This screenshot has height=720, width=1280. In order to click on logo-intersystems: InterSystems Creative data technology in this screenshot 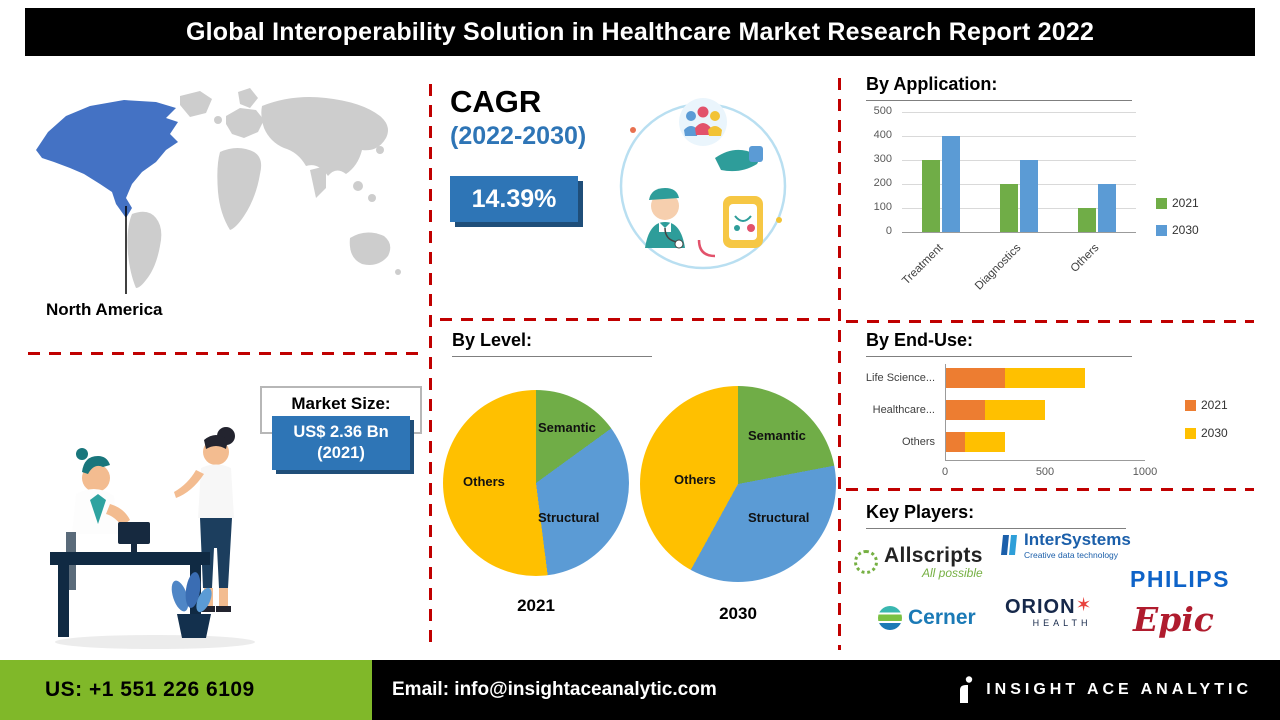, I will do `click(1065, 545)`.